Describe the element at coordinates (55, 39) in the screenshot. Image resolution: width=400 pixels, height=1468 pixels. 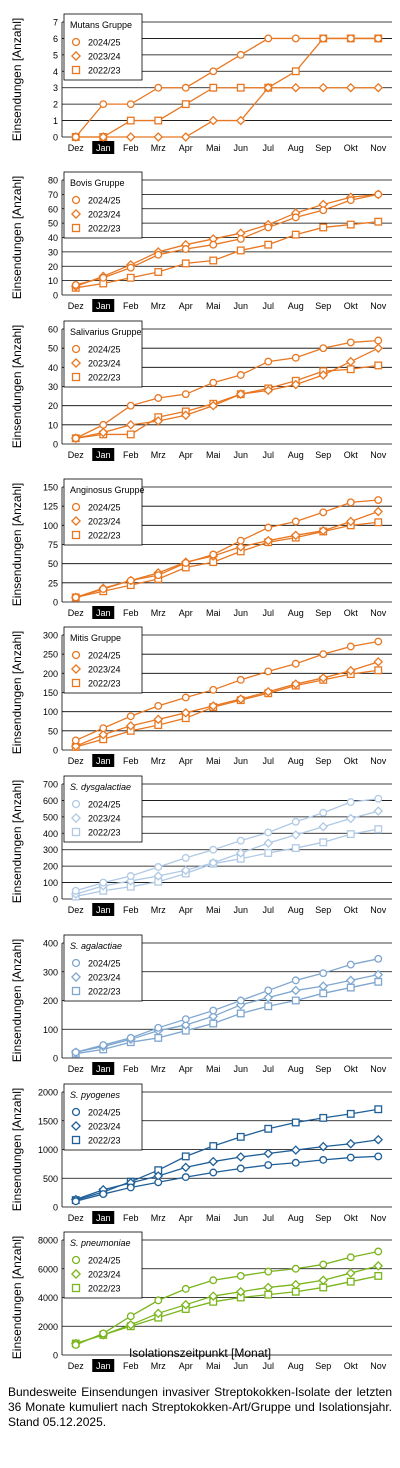
I see `y-tick-label: 6` at that location.